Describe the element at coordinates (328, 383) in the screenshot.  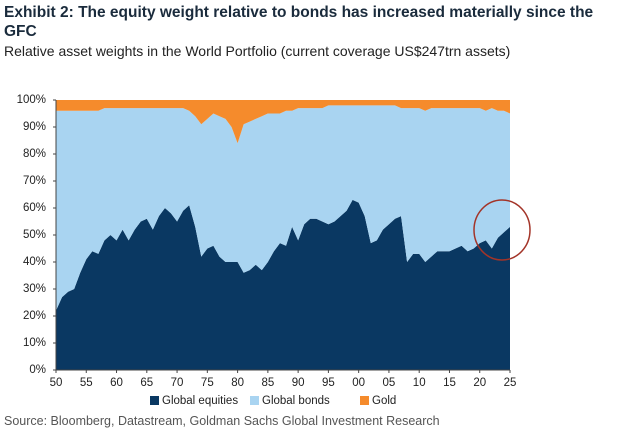
I see `x-tick-label: 95` at that location.